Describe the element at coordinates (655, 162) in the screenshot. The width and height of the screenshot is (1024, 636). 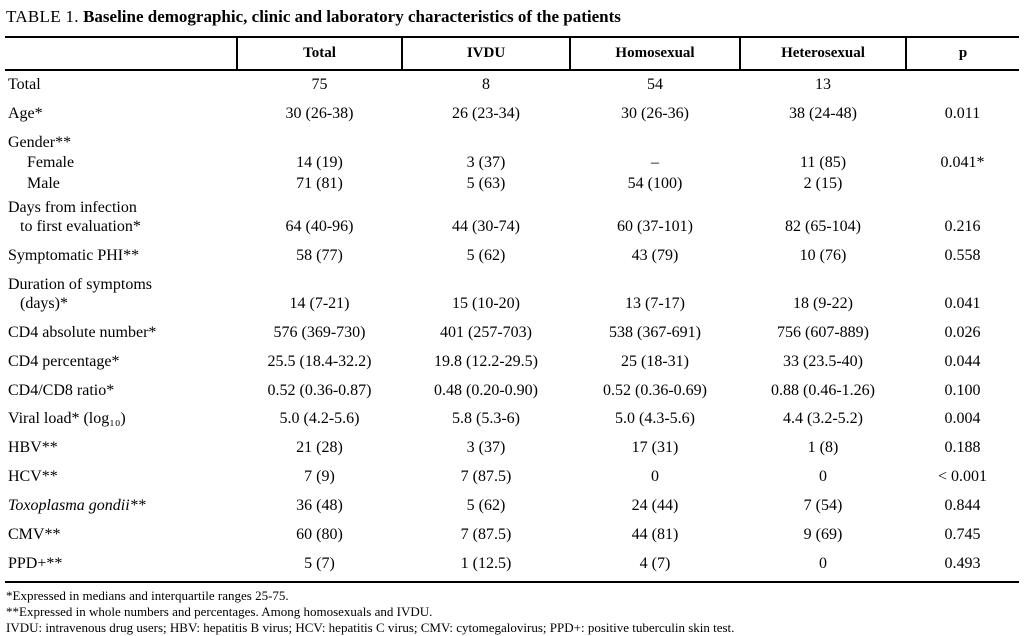
I see `cell-value: –` at that location.